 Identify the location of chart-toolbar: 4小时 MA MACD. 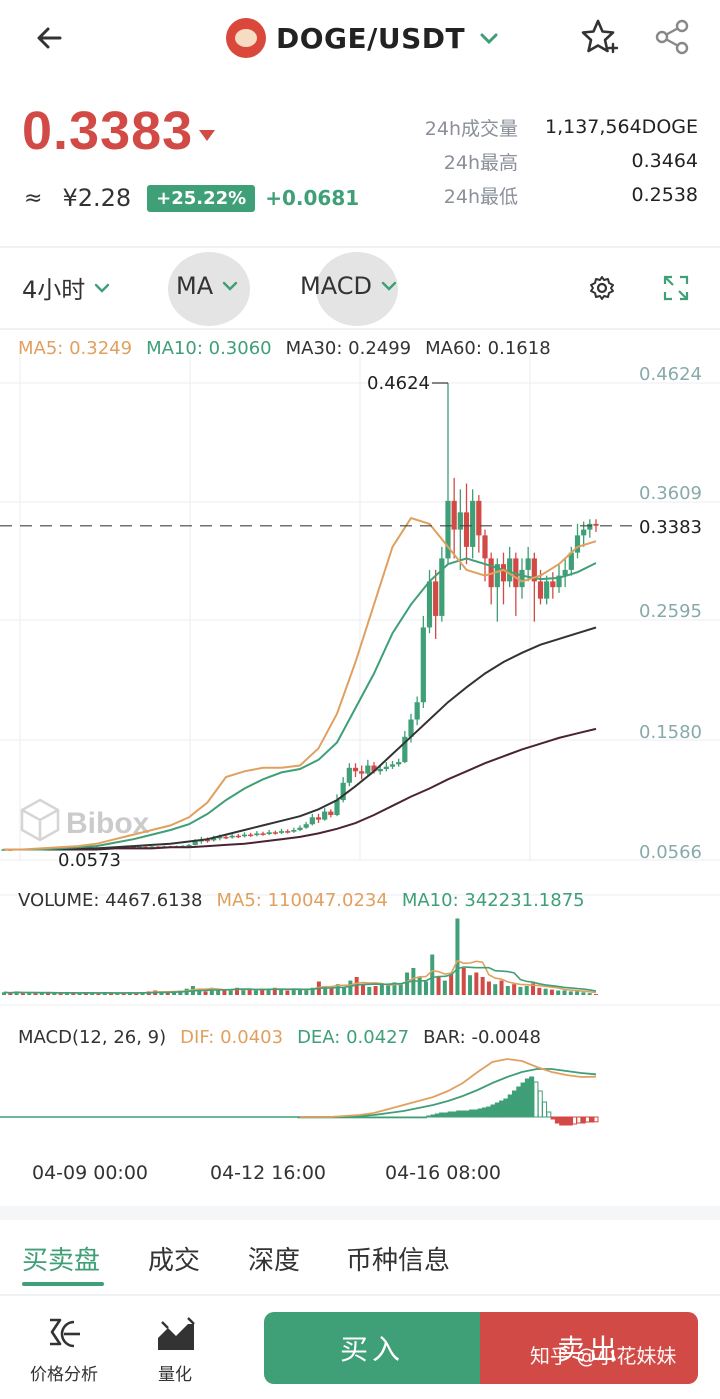
(360, 288).